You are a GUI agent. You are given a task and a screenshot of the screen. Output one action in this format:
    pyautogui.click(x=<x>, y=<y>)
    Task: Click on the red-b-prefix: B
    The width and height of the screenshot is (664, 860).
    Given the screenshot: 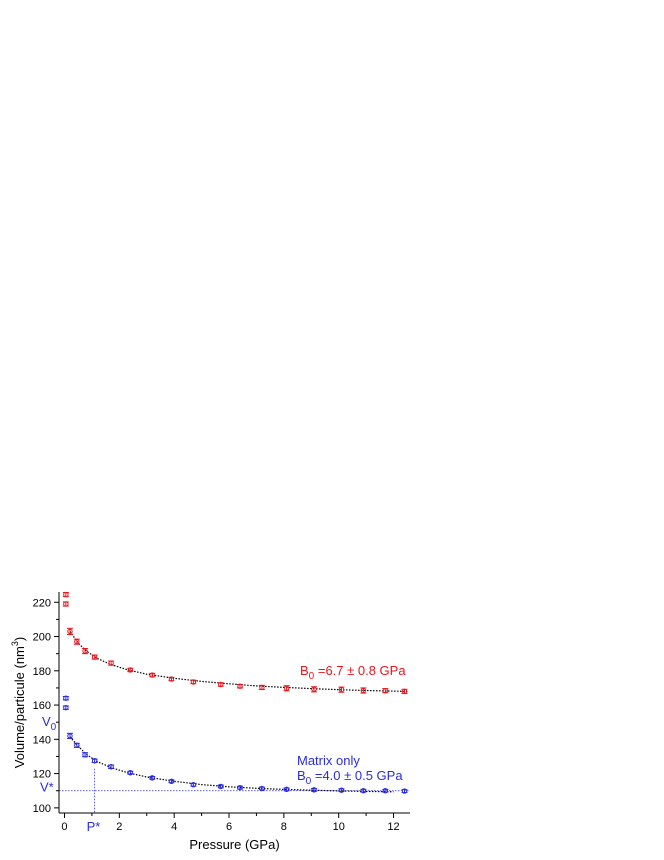 What is the action you would take?
    pyautogui.click(x=304, y=670)
    